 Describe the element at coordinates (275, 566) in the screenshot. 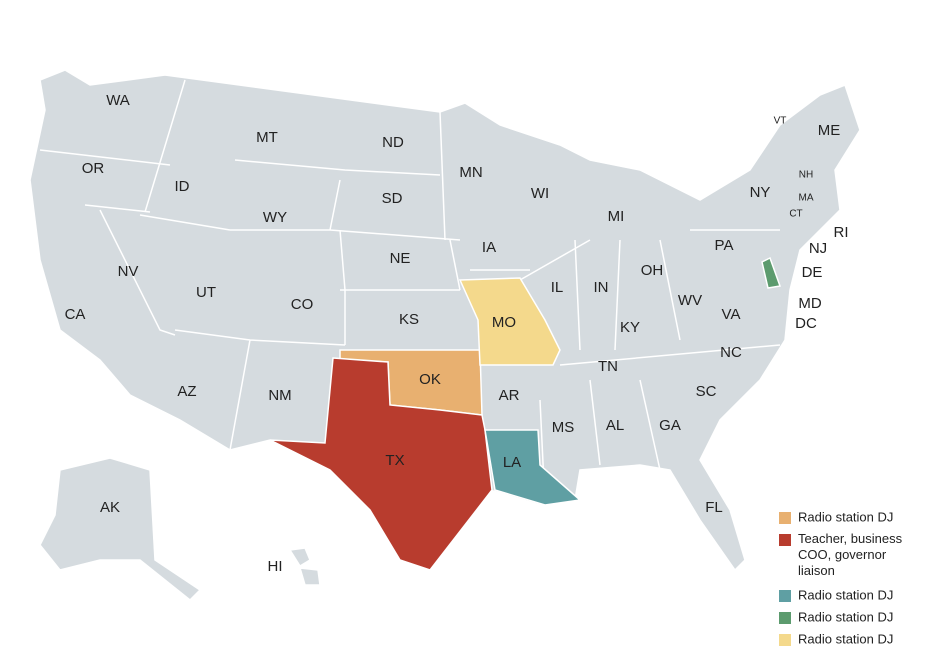

I see `state-label: HI` at that location.